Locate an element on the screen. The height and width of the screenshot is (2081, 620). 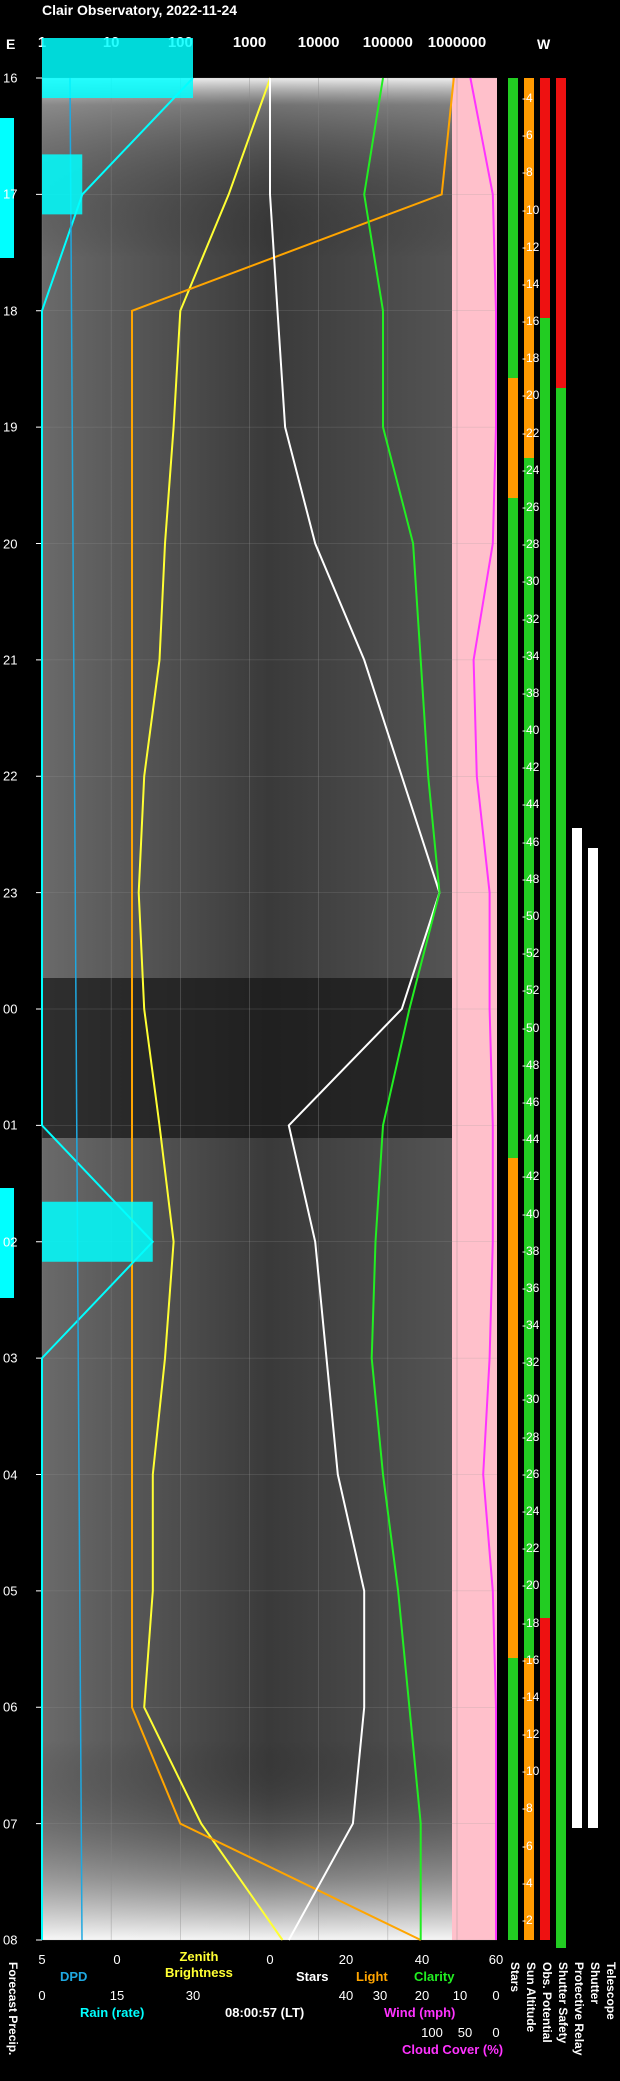
hour-label-23: 23 is located at coordinates (10, 893).